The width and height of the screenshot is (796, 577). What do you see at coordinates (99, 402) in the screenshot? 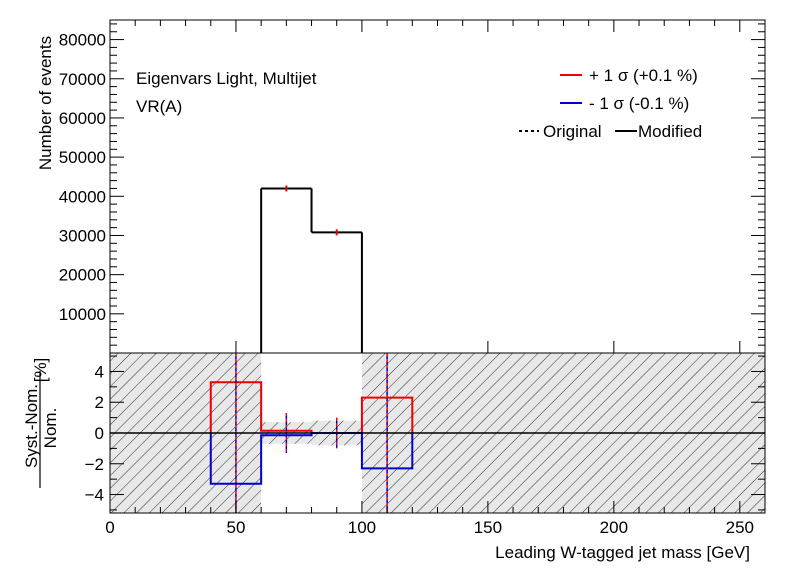
I see `ratio-y-tick-label: 2` at bounding box center [99, 402].